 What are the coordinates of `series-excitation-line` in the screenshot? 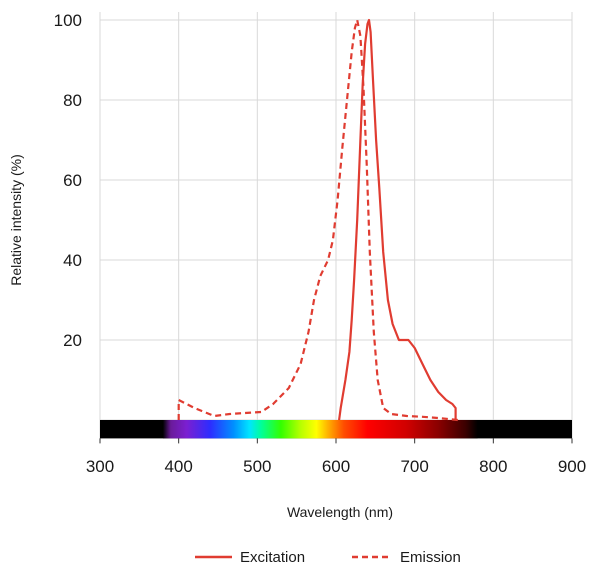 It's located at (397, 219).